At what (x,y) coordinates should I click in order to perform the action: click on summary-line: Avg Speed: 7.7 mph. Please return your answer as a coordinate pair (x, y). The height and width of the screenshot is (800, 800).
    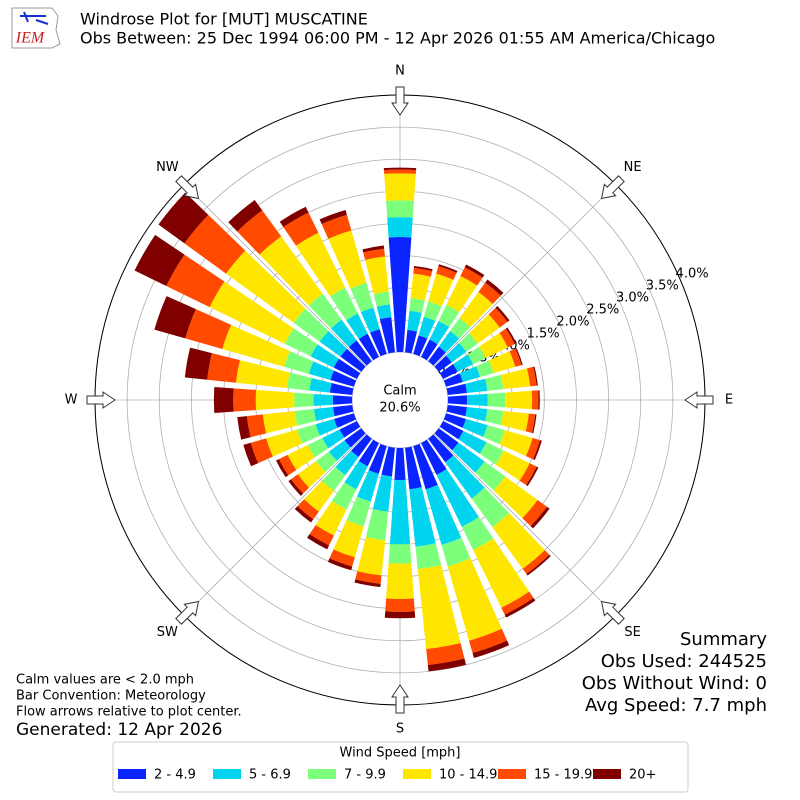
    Looking at the image, I should click on (676, 705).